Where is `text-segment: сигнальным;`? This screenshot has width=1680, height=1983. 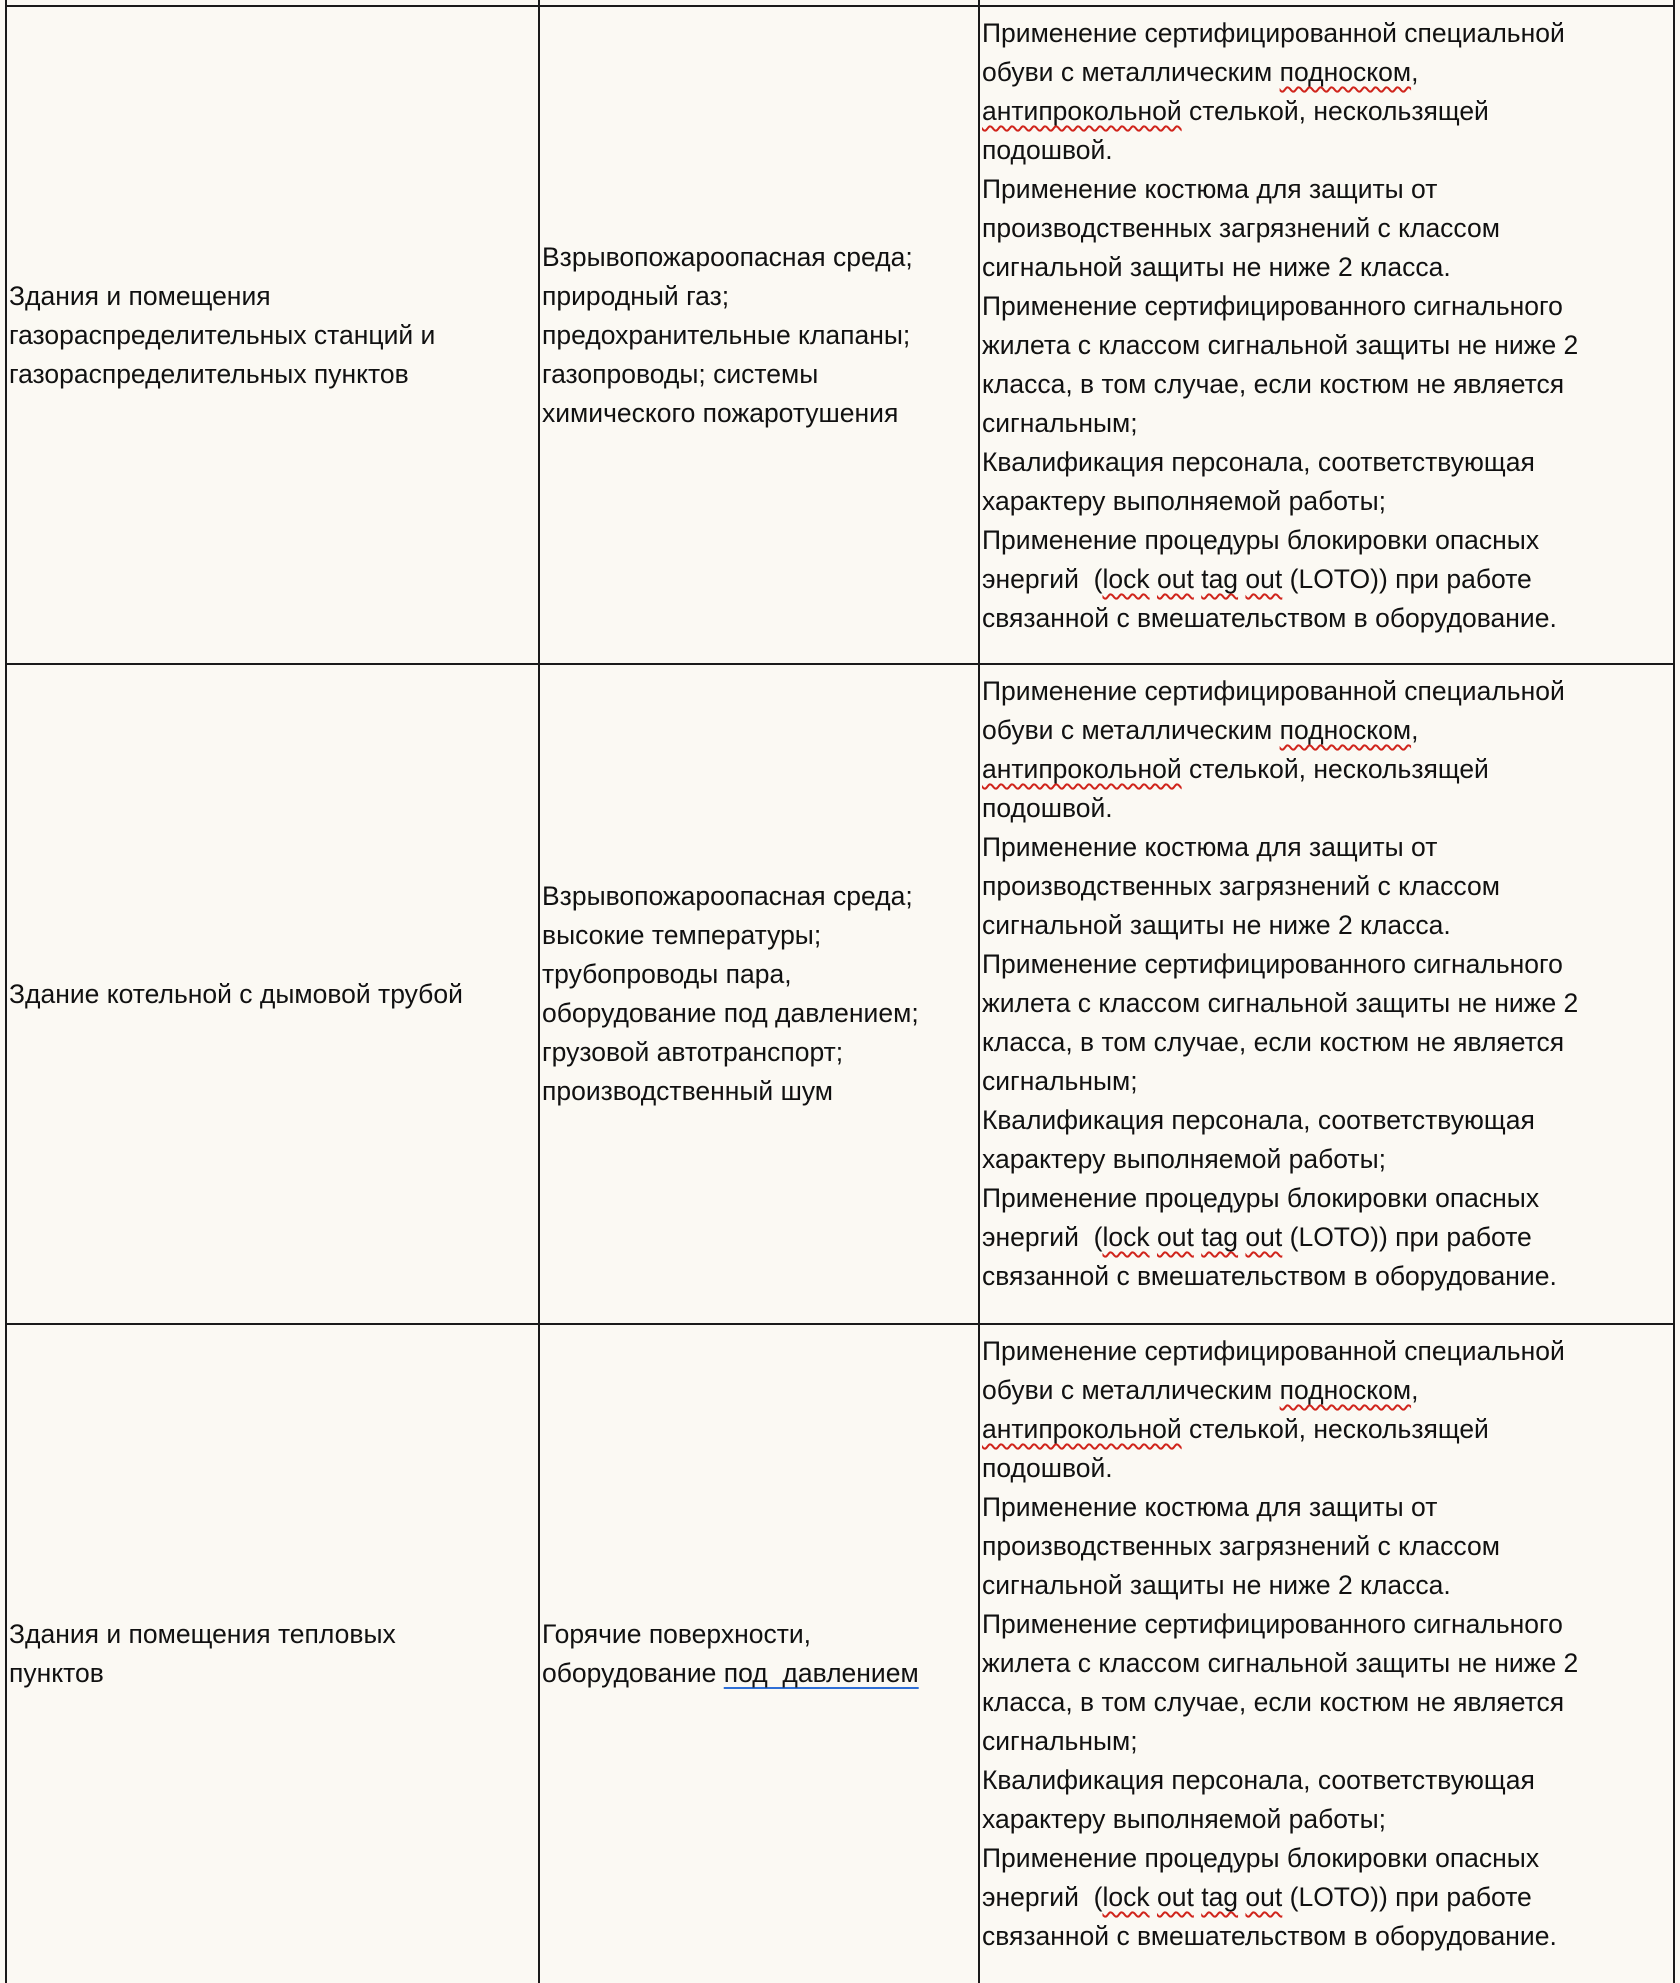 text-segment: сигнальным; is located at coordinates (1060, 1741).